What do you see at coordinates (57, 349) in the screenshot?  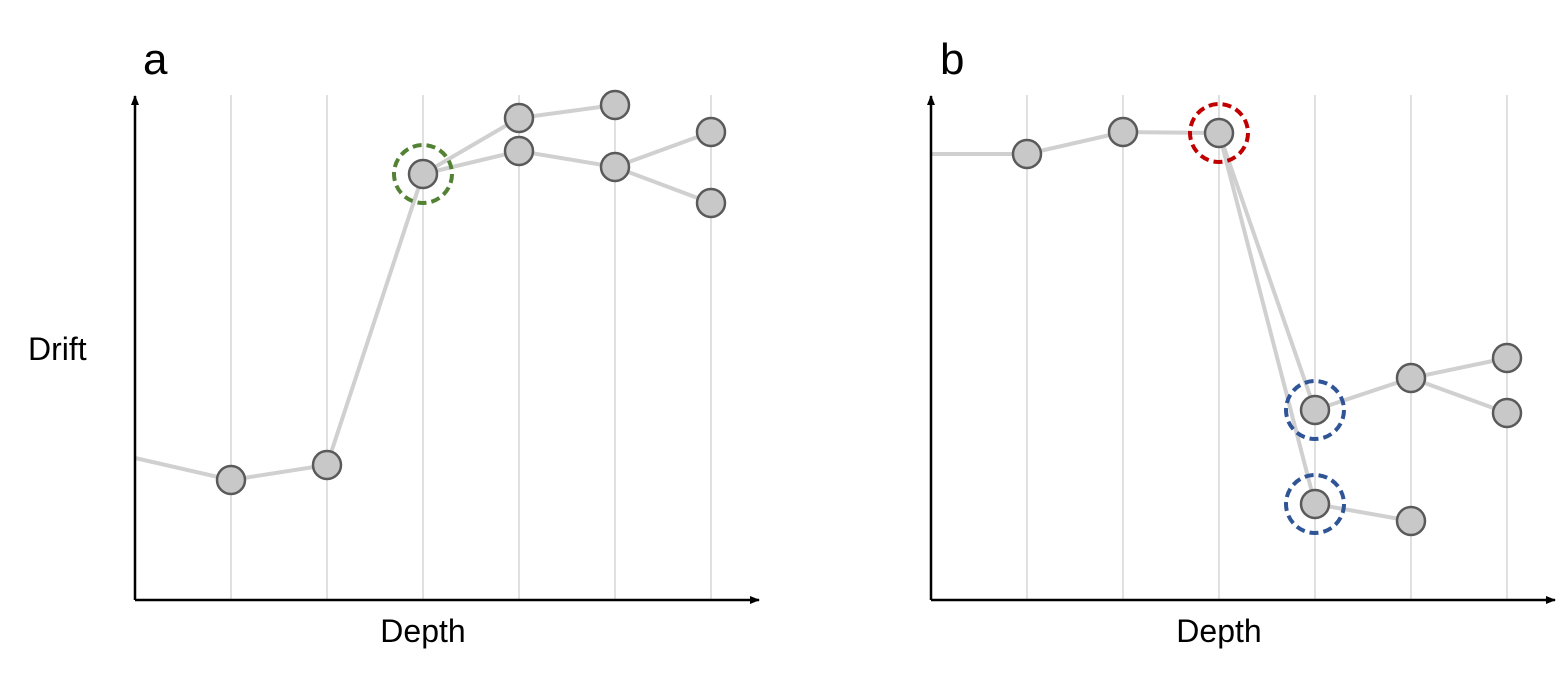 I see `y-axis-label: Drift` at bounding box center [57, 349].